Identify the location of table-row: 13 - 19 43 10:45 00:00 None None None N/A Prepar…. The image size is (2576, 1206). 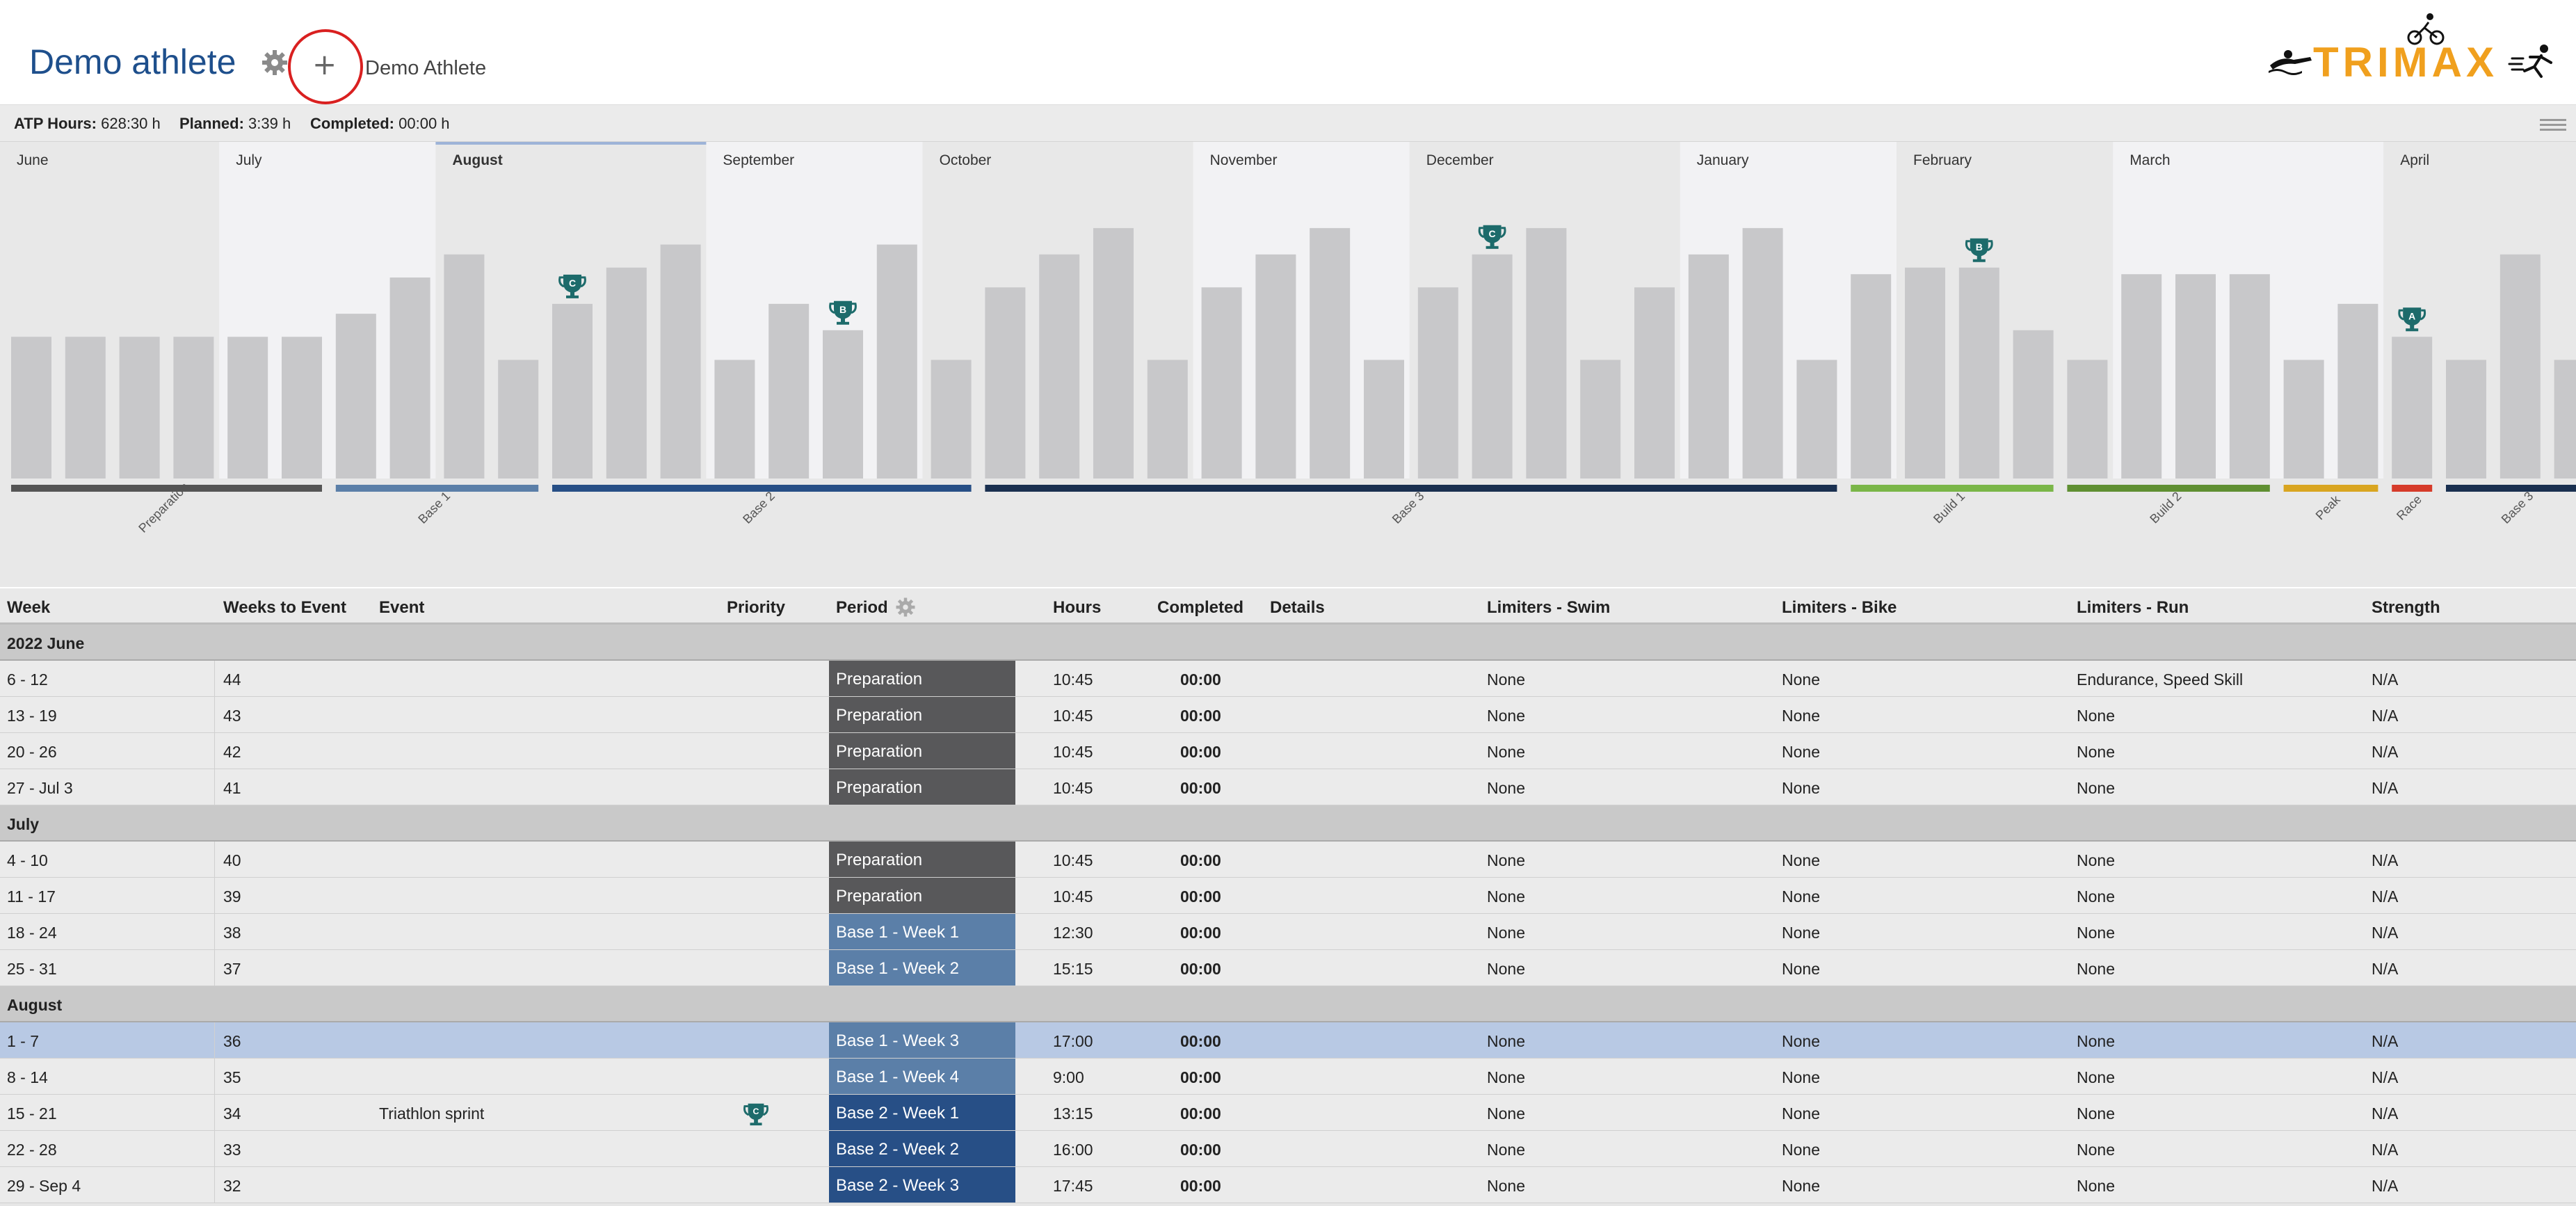
(1288, 715).